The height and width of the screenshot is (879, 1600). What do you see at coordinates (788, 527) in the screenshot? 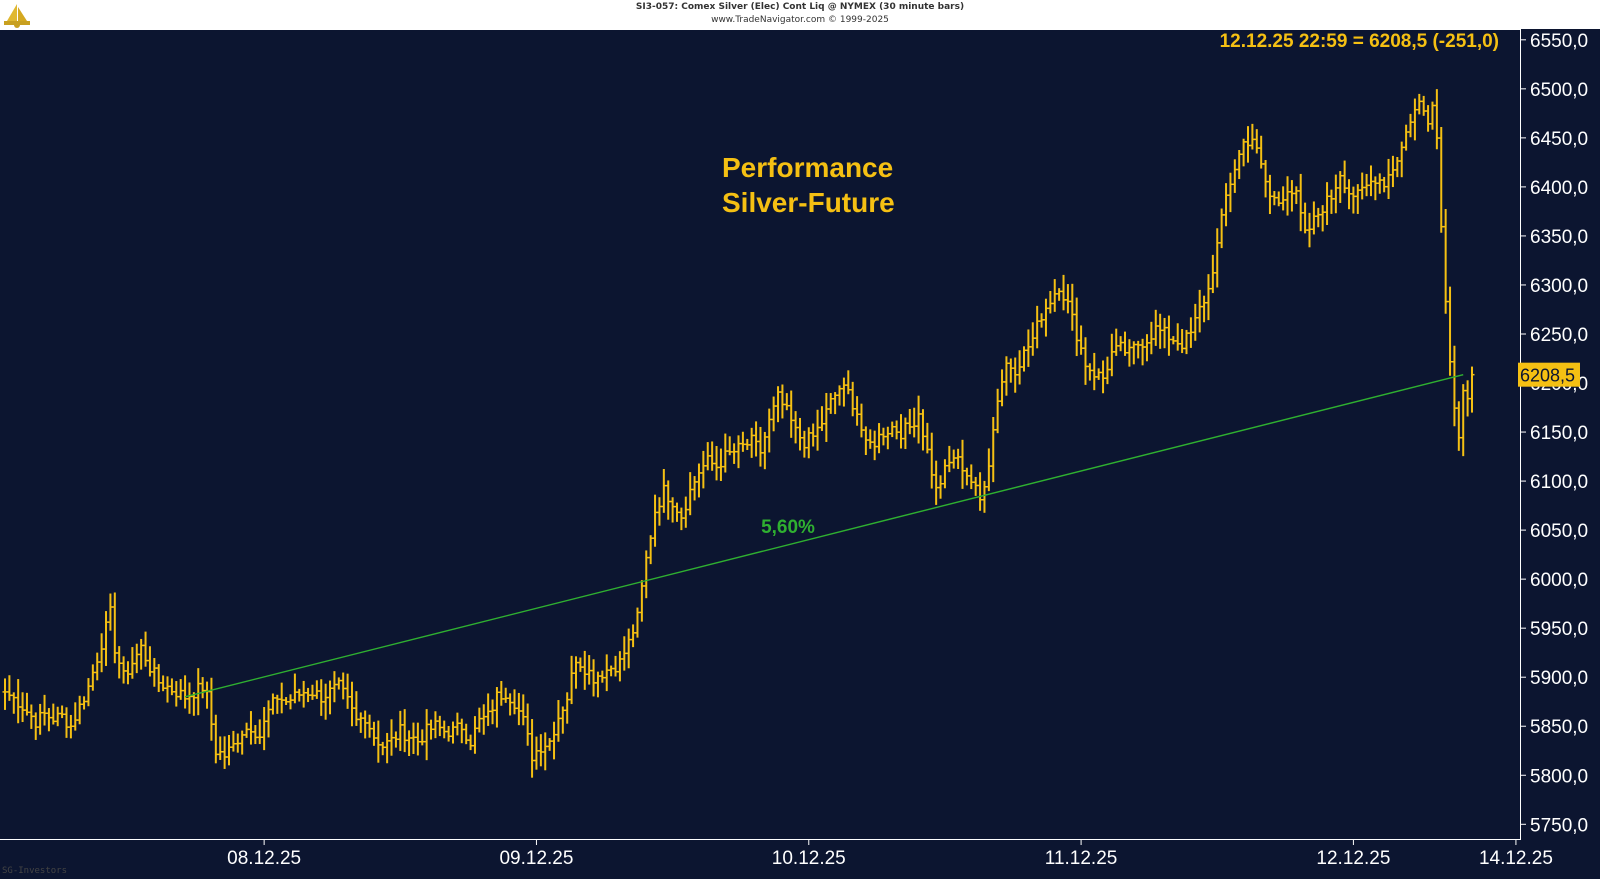
I see `trendline-label: 5,60%` at bounding box center [788, 527].